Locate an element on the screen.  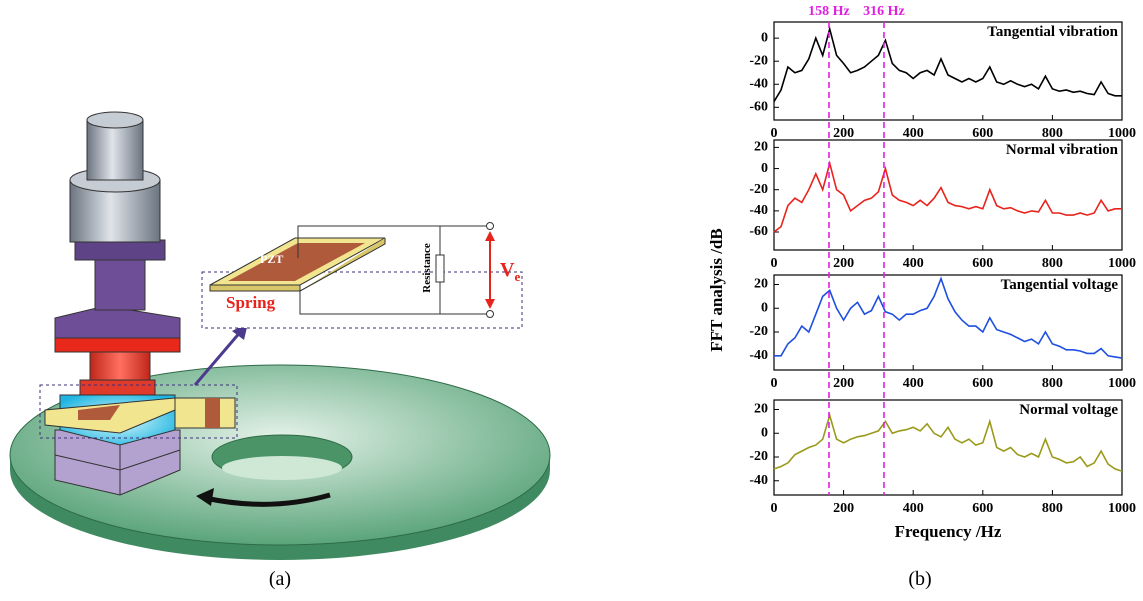
voltage-label: Ve is located at coordinates (510, 271).